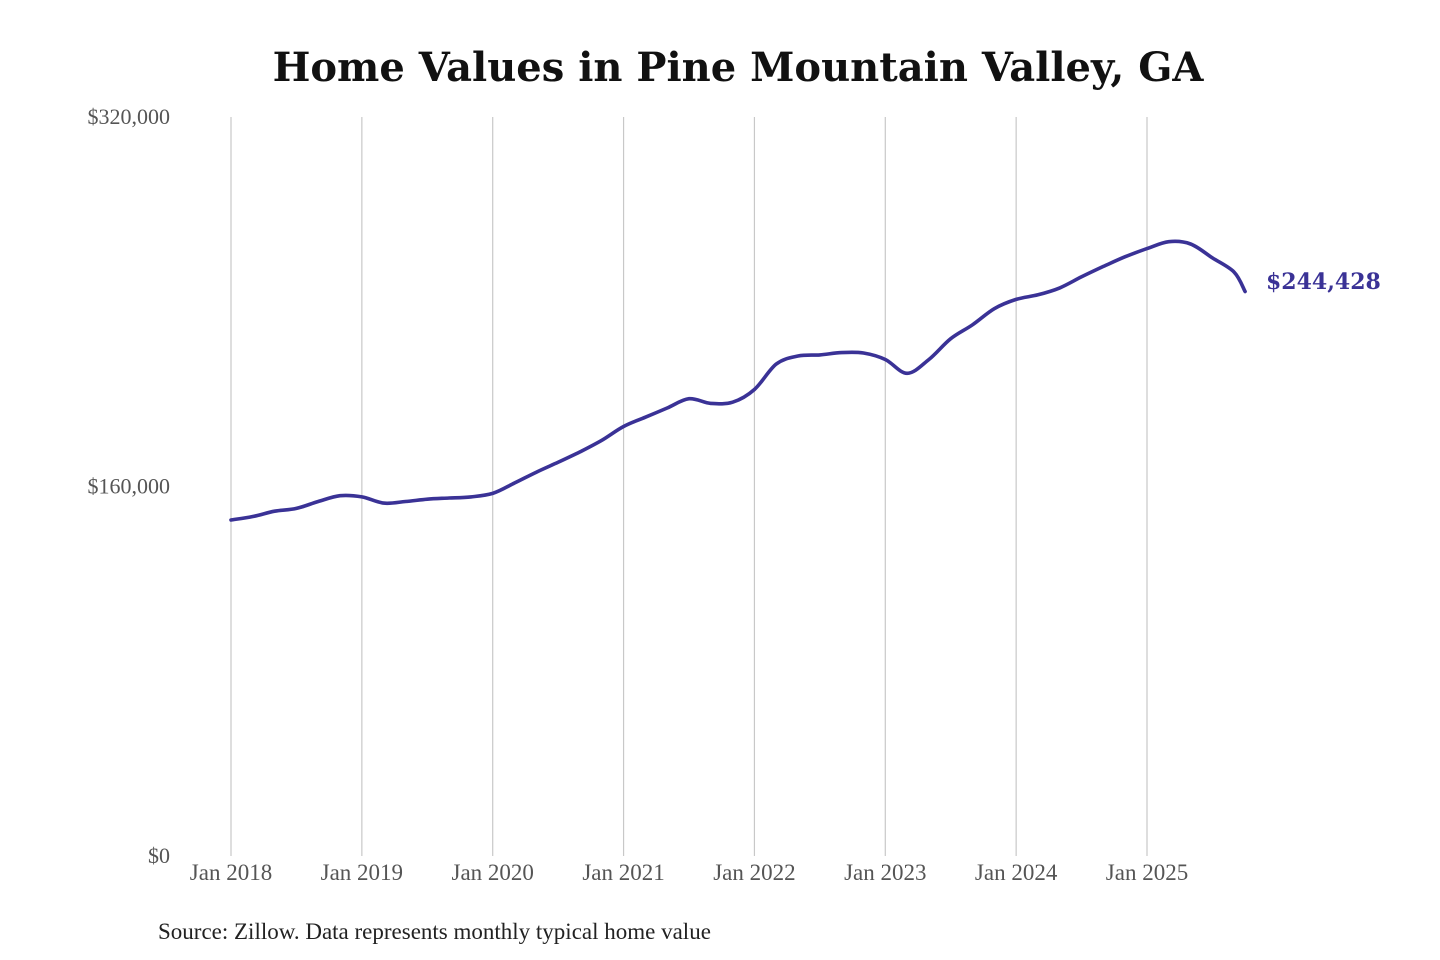 Image resolution: width=1440 pixels, height=960 pixels. Describe the element at coordinates (159, 855) in the screenshot. I see `y-tick-label: $0` at that location.